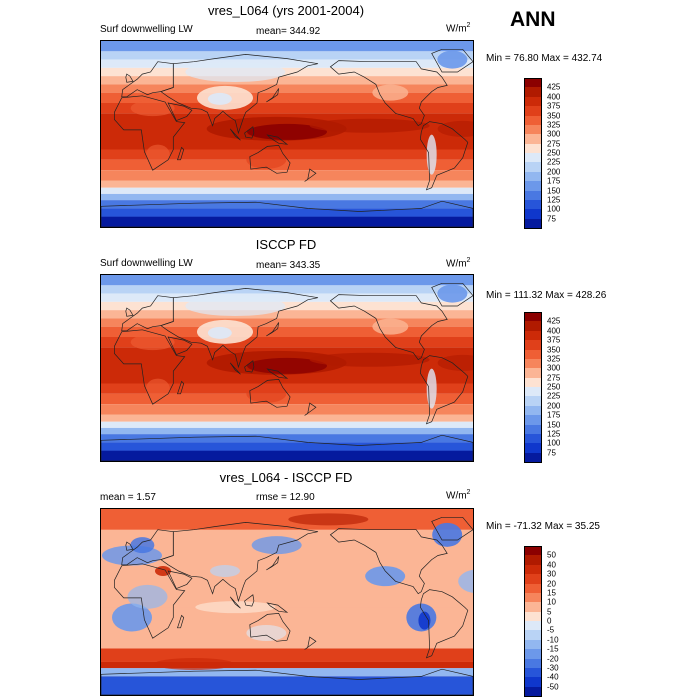 Image resolution: width=700 pixels, height=700 pixels. I want to click on colorbar-tick-label: 175, so click(554, 415).